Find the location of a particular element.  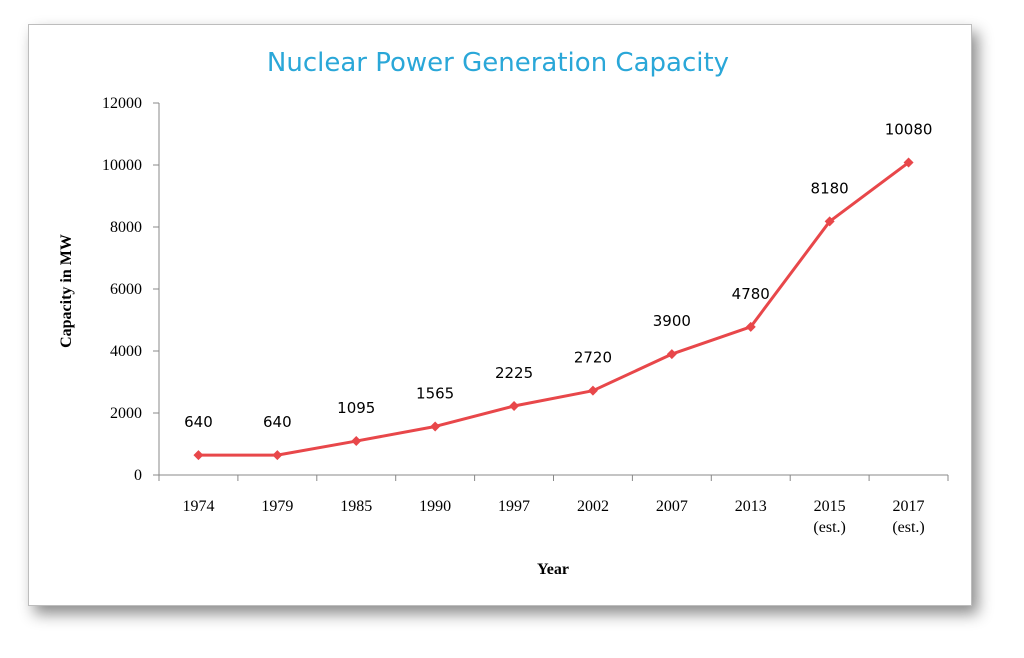

x-tick-year: 1990 is located at coordinates (435, 506).